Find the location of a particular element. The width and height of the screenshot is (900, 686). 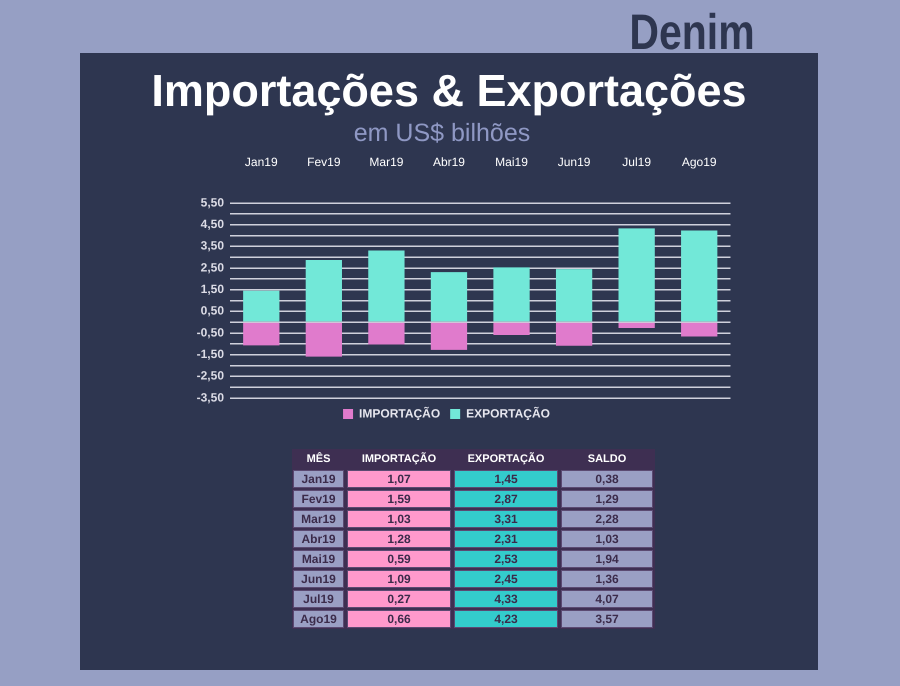

category-label: Mai19 is located at coordinates (319, 559).